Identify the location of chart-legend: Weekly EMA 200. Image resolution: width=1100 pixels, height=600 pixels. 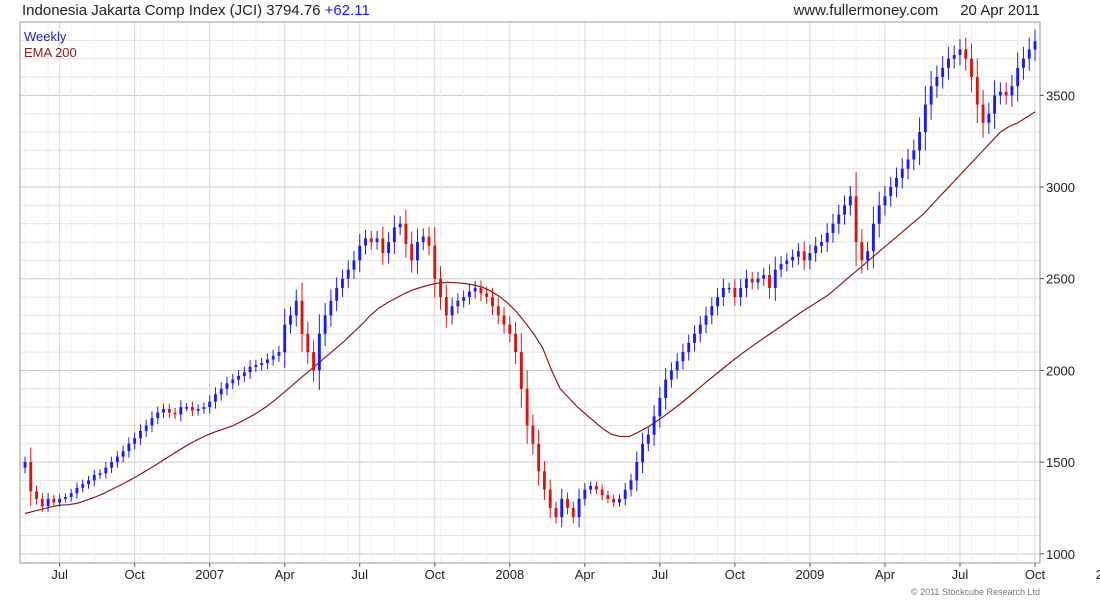
(50, 45).